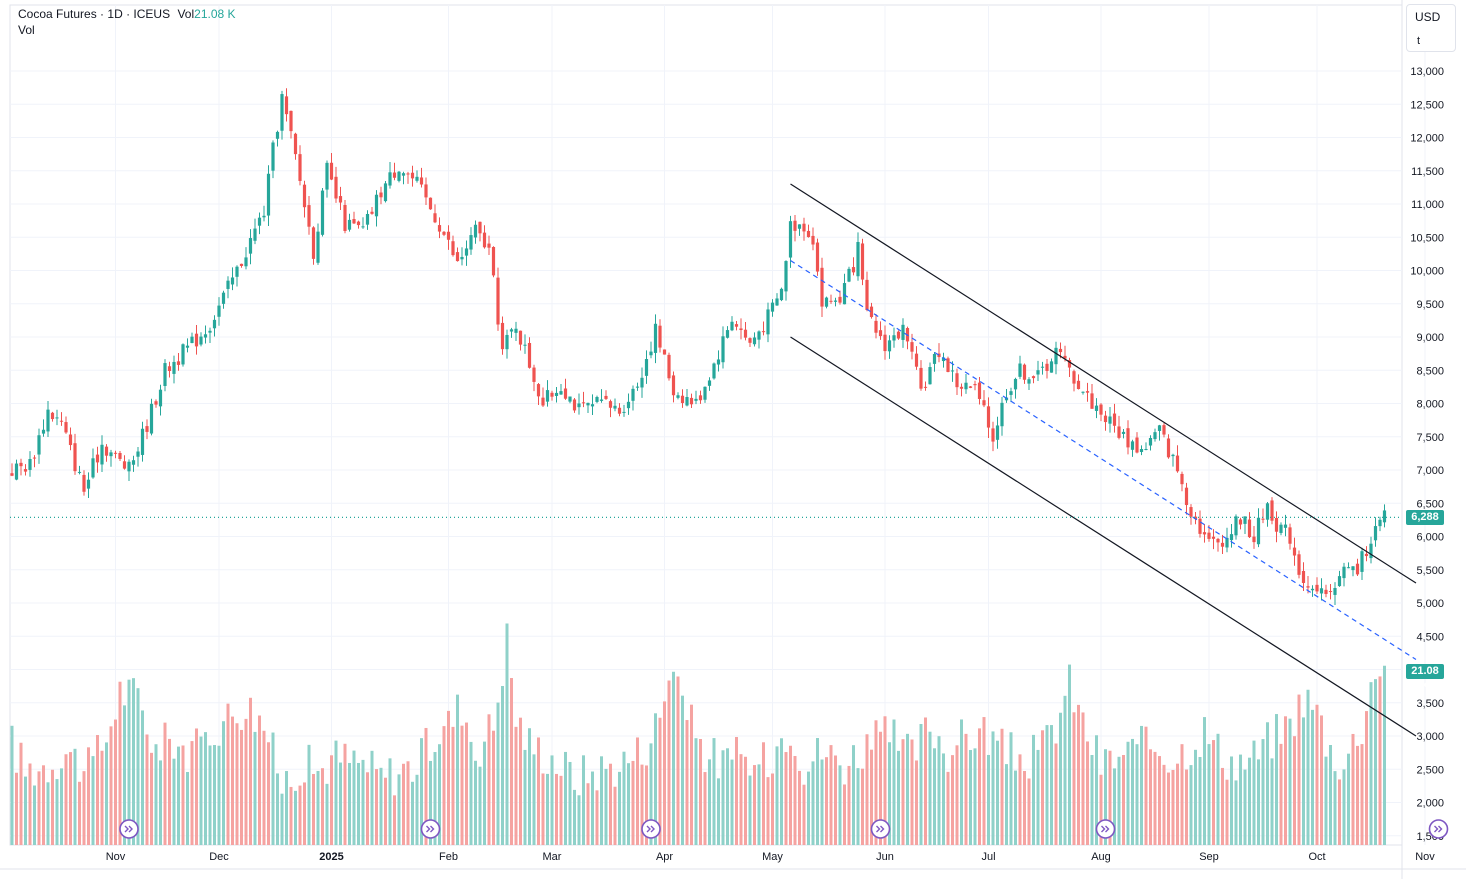 The height and width of the screenshot is (879, 1466). I want to click on interval-label: 1D, so click(115, 14).